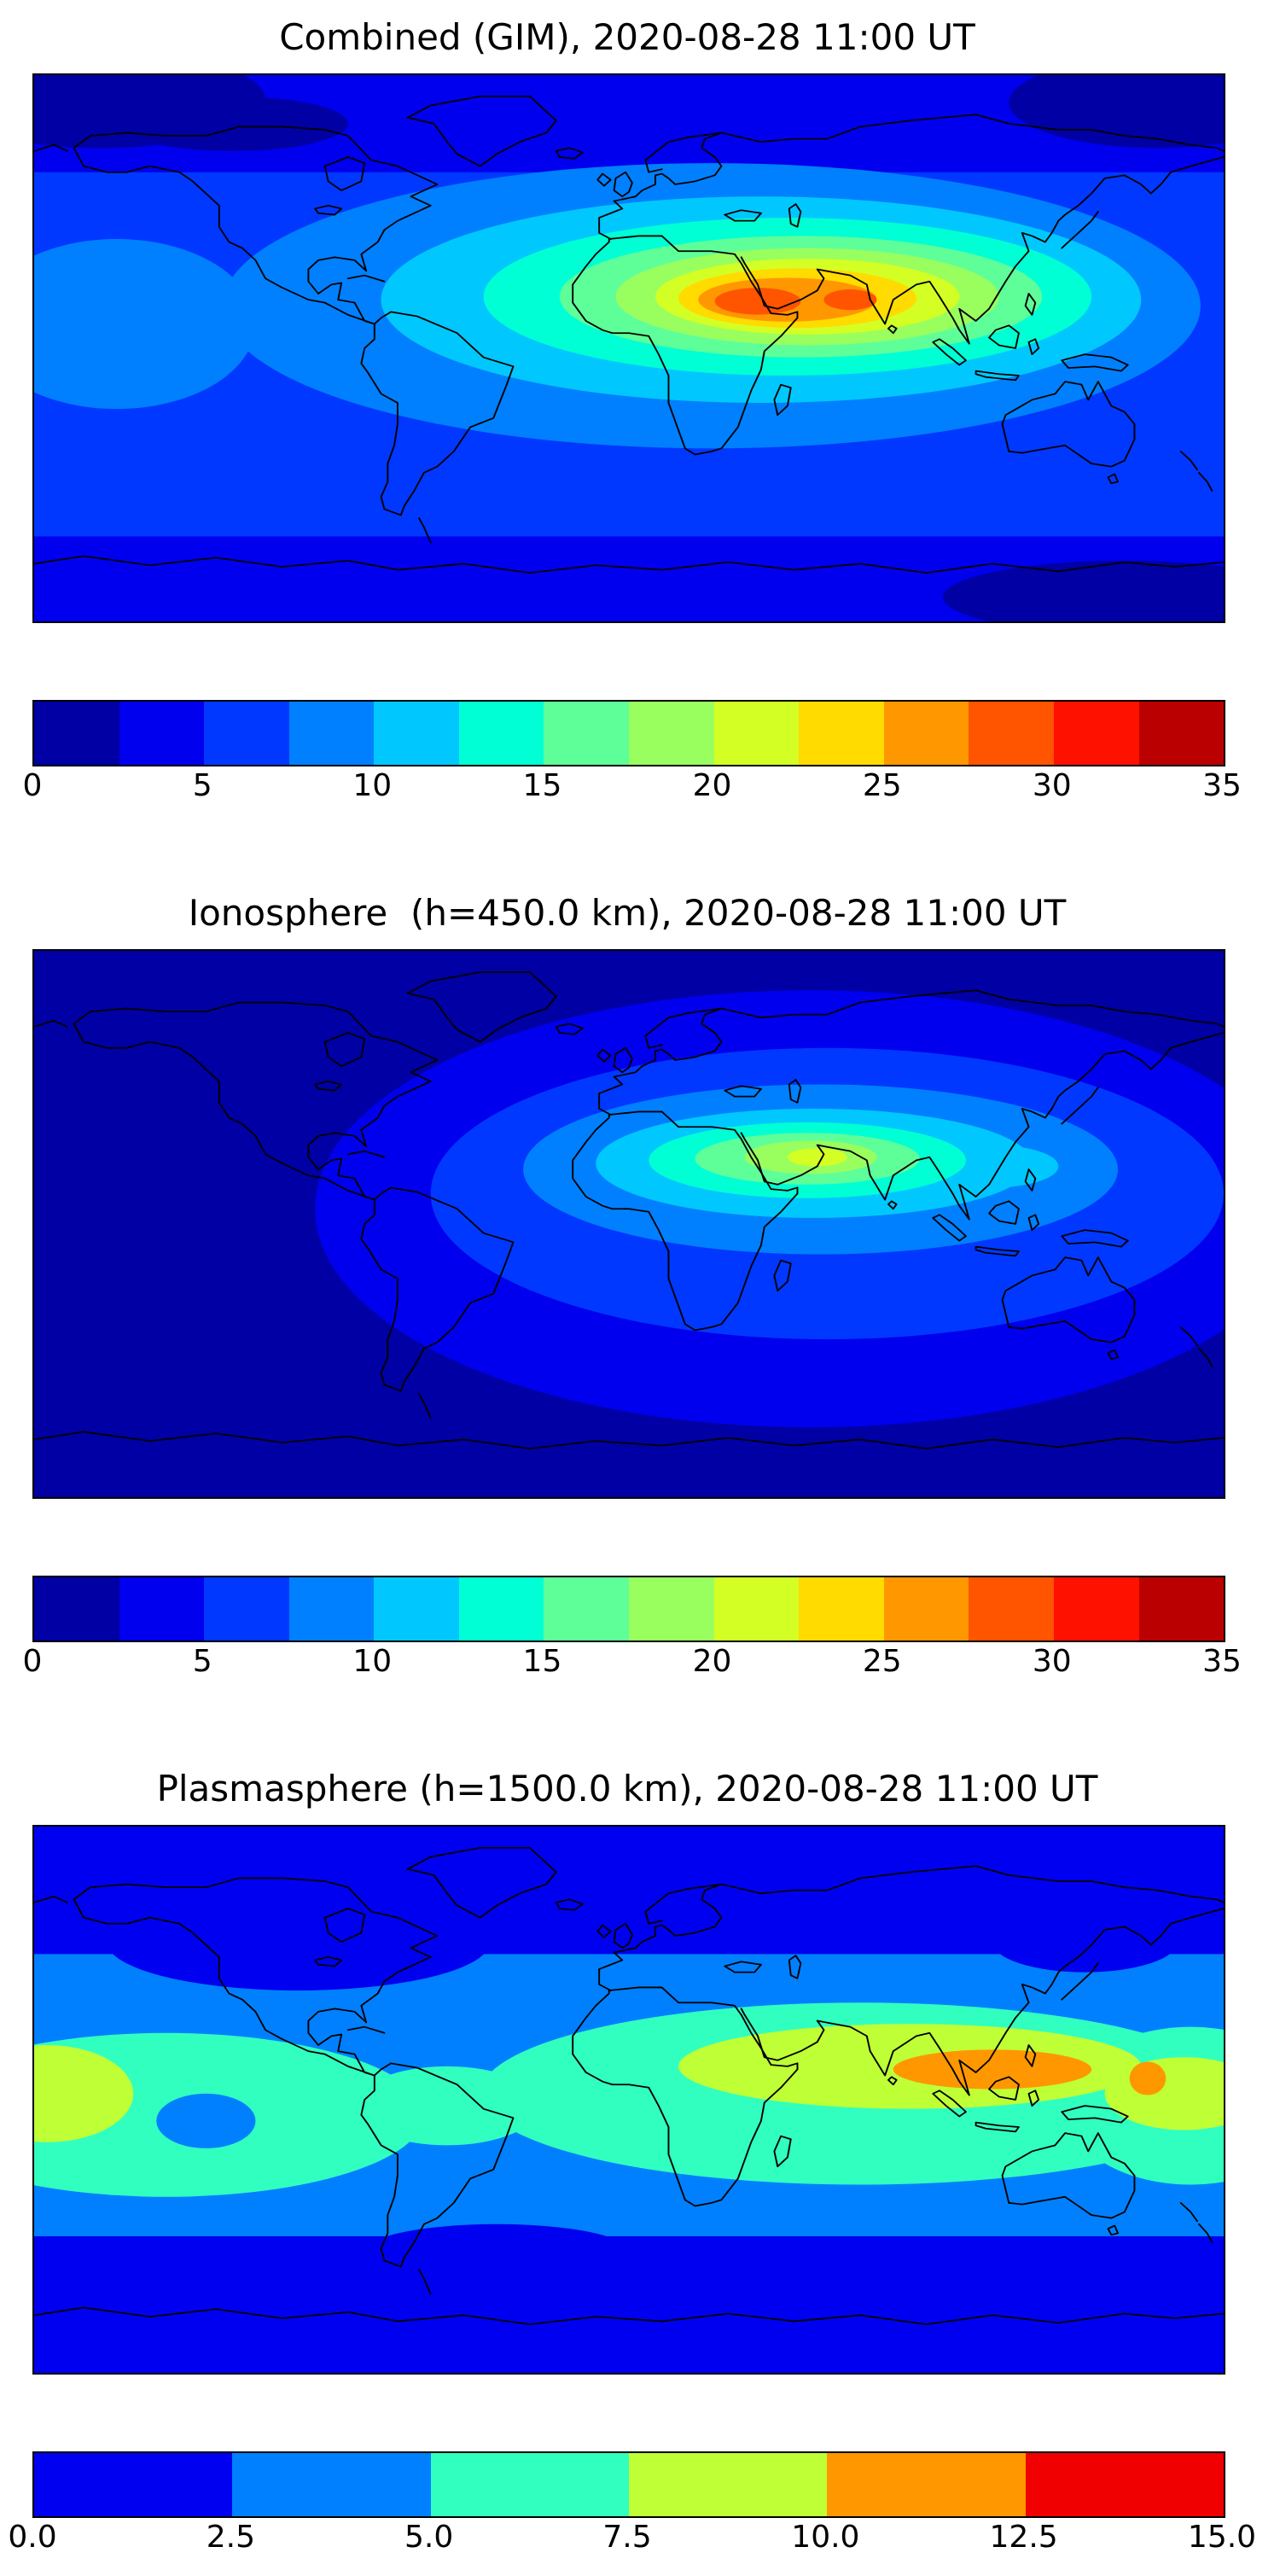  What do you see at coordinates (429, 2537) in the screenshot?
I see `colorbar-tick-label: 5.0` at bounding box center [429, 2537].